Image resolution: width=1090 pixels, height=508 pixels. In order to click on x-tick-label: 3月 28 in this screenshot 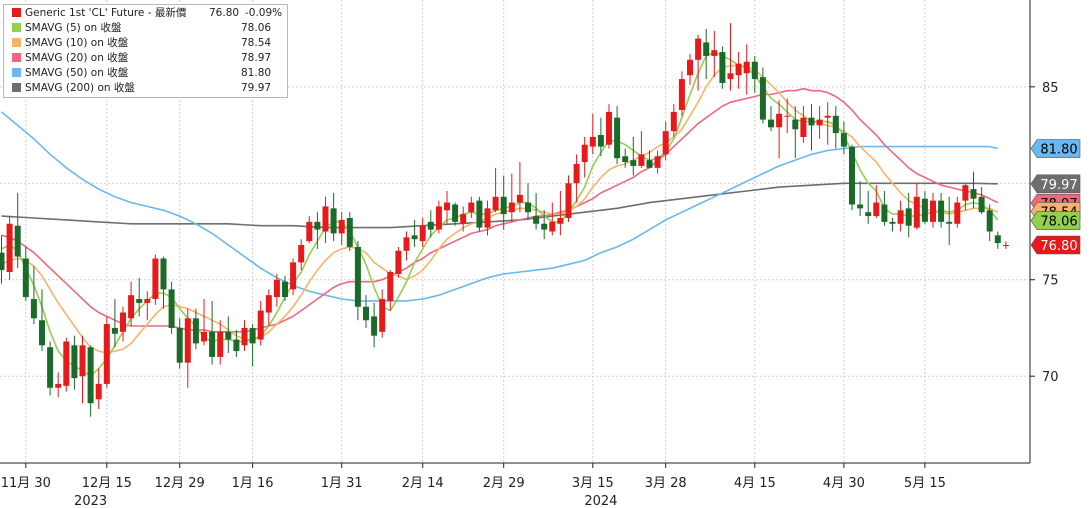, I will do `click(666, 483)`.